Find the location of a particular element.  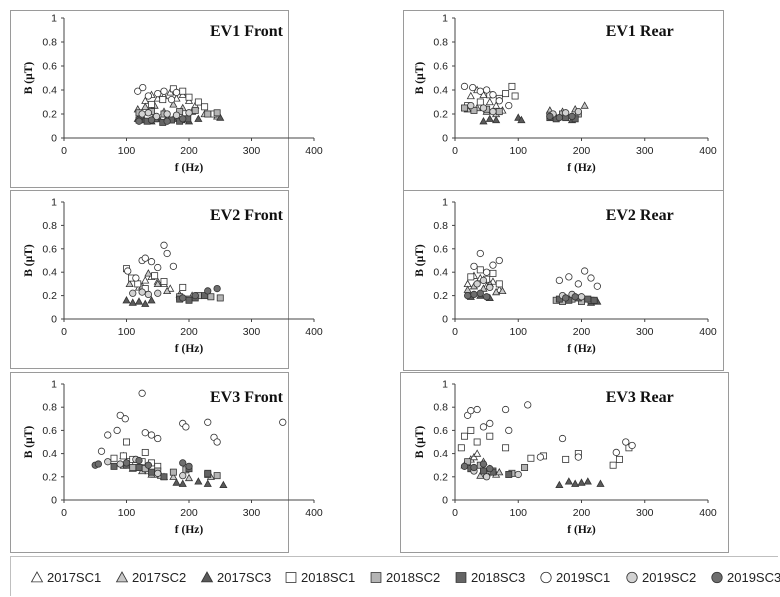

chart-title: EV2 Front is located at coordinates (247, 215).